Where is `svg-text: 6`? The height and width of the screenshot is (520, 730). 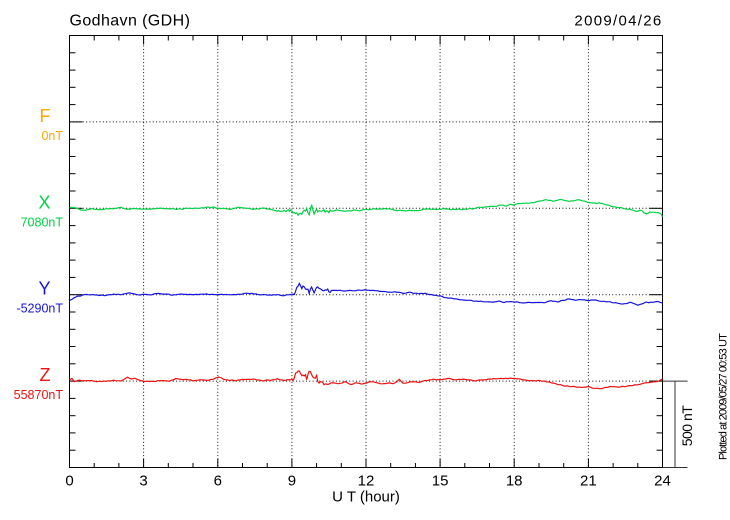 svg-text: 6 is located at coordinates (218, 481).